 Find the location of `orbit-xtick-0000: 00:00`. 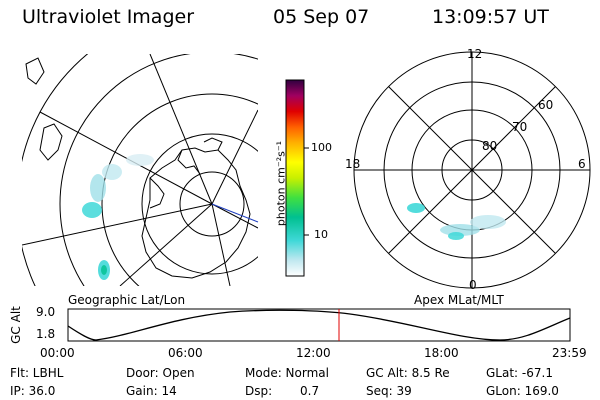

orbit-xtick-0000: 00:00 is located at coordinates (57, 353).